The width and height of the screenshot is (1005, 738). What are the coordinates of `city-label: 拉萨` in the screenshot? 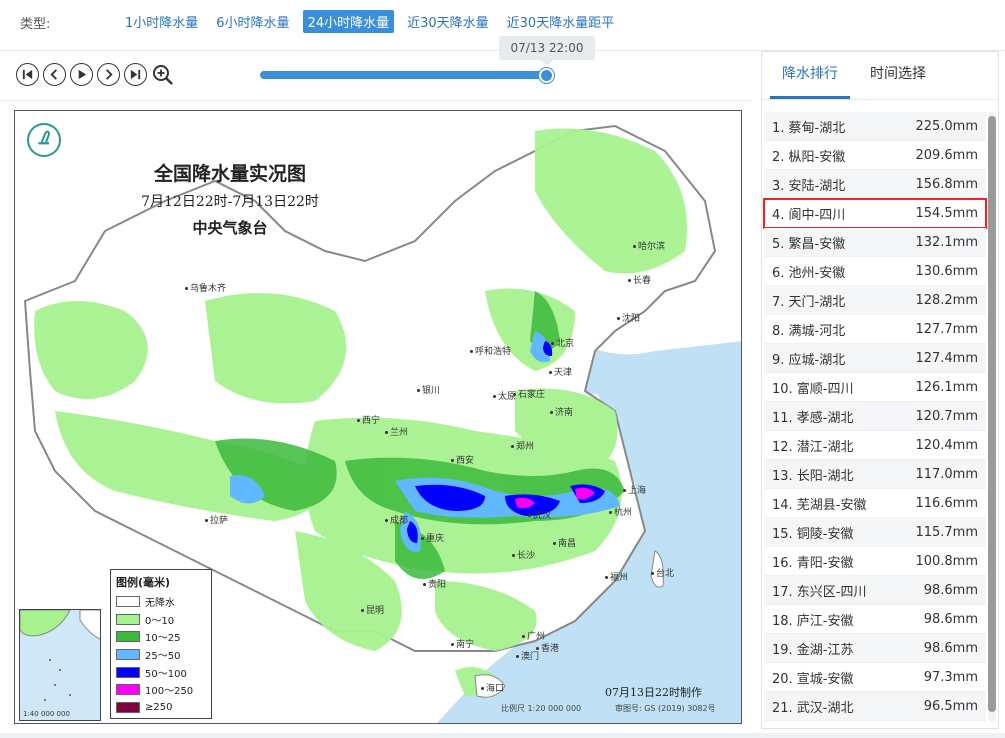 It's located at (216, 519).